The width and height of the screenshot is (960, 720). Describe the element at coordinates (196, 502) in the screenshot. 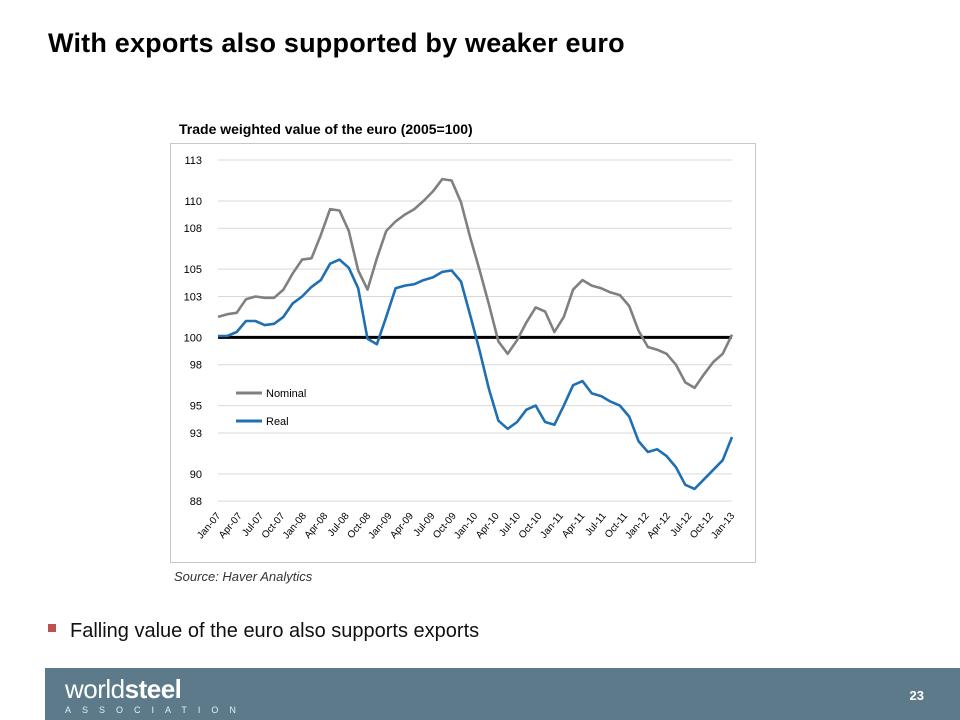

I see `y-tick-label: 88` at that location.